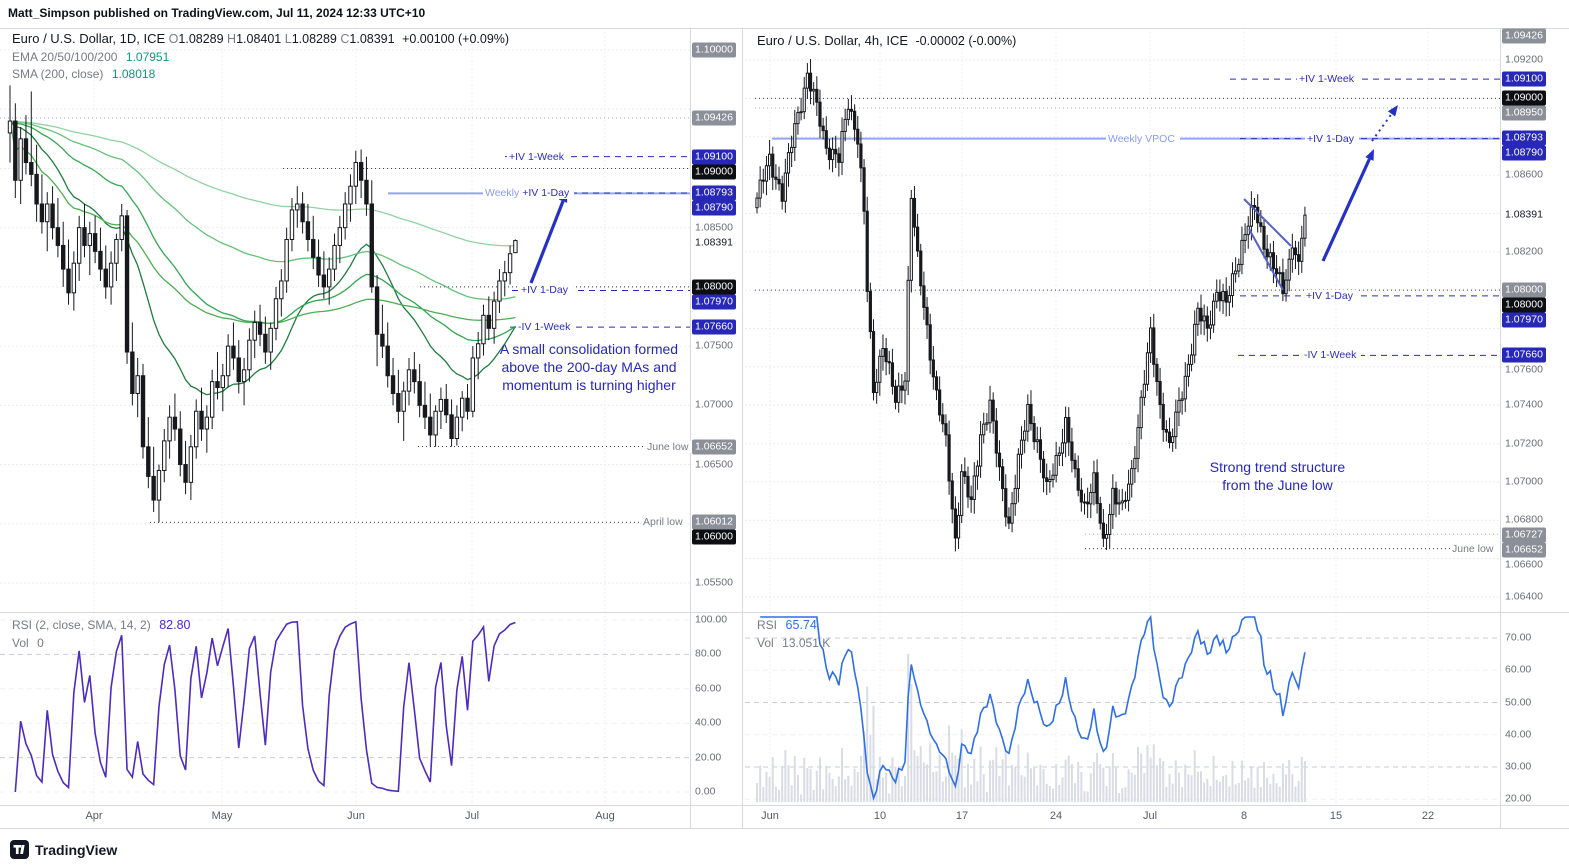  Describe the element at coordinates (714, 302) in the screenshot. I see `price-label: 1.07970` at that location.